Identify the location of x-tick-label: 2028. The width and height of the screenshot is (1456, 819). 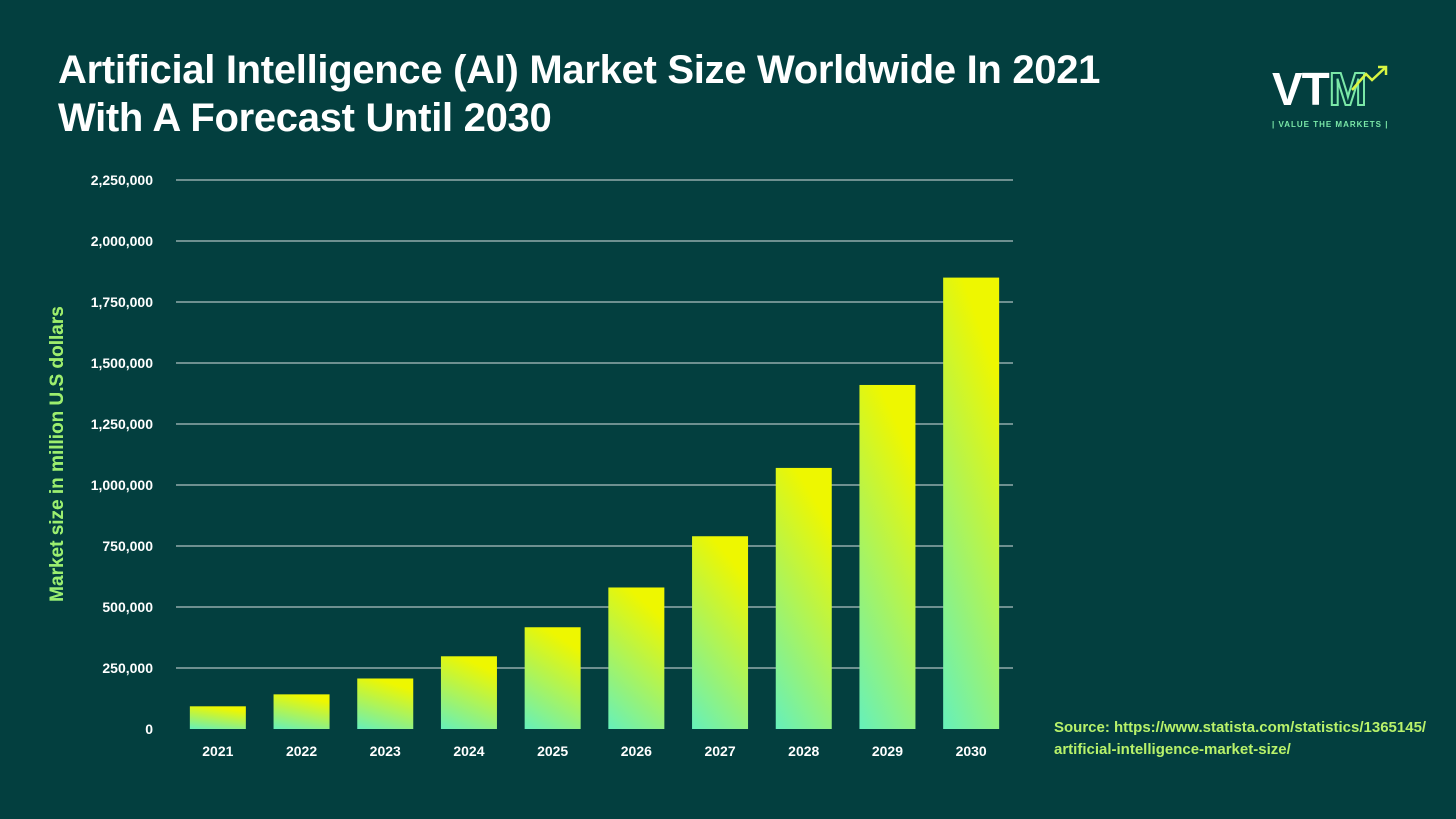
(803, 751).